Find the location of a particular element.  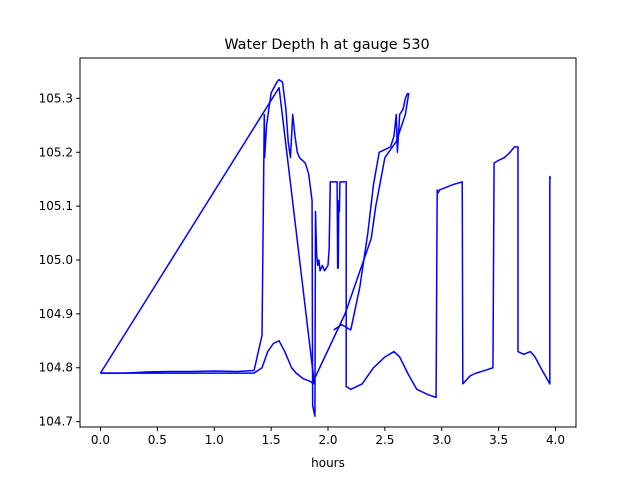

x-tick-label: 2.5 is located at coordinates (384, 440).